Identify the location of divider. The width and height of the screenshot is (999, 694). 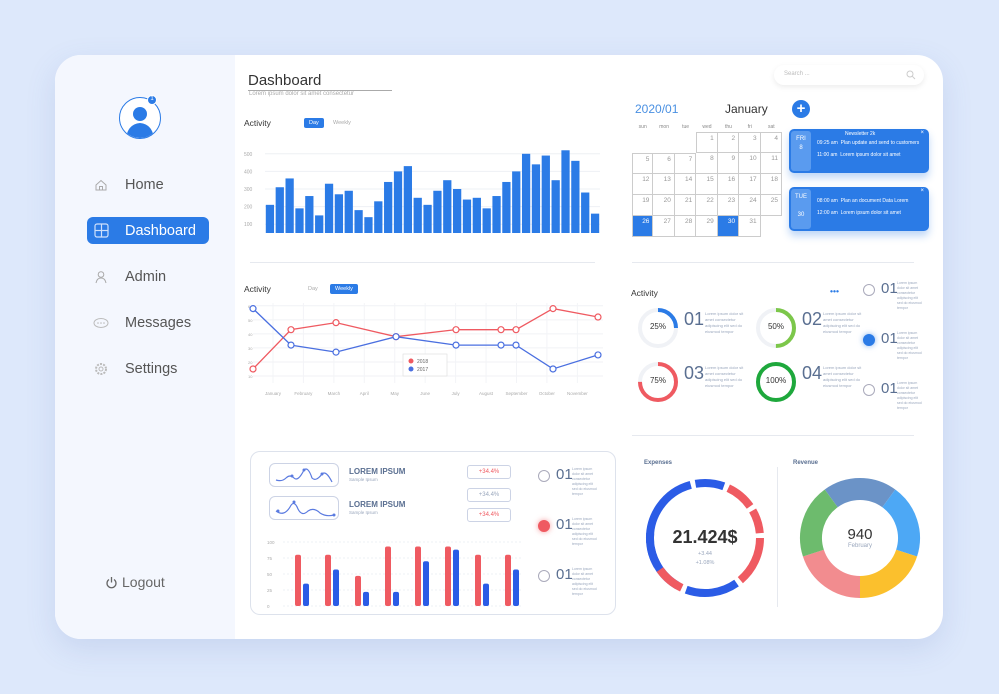
(773, 262).